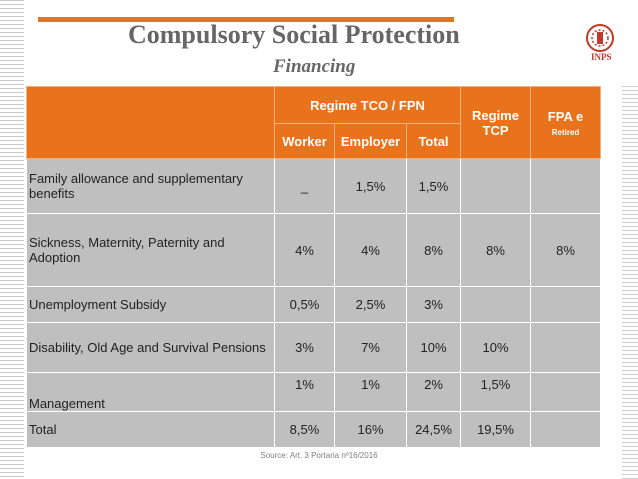 This screenshot has width=638, height=479. What do you see at coordinates (433, 141) in the screenshot?
I see `header-total: Total` at bounding box center [433, 141].